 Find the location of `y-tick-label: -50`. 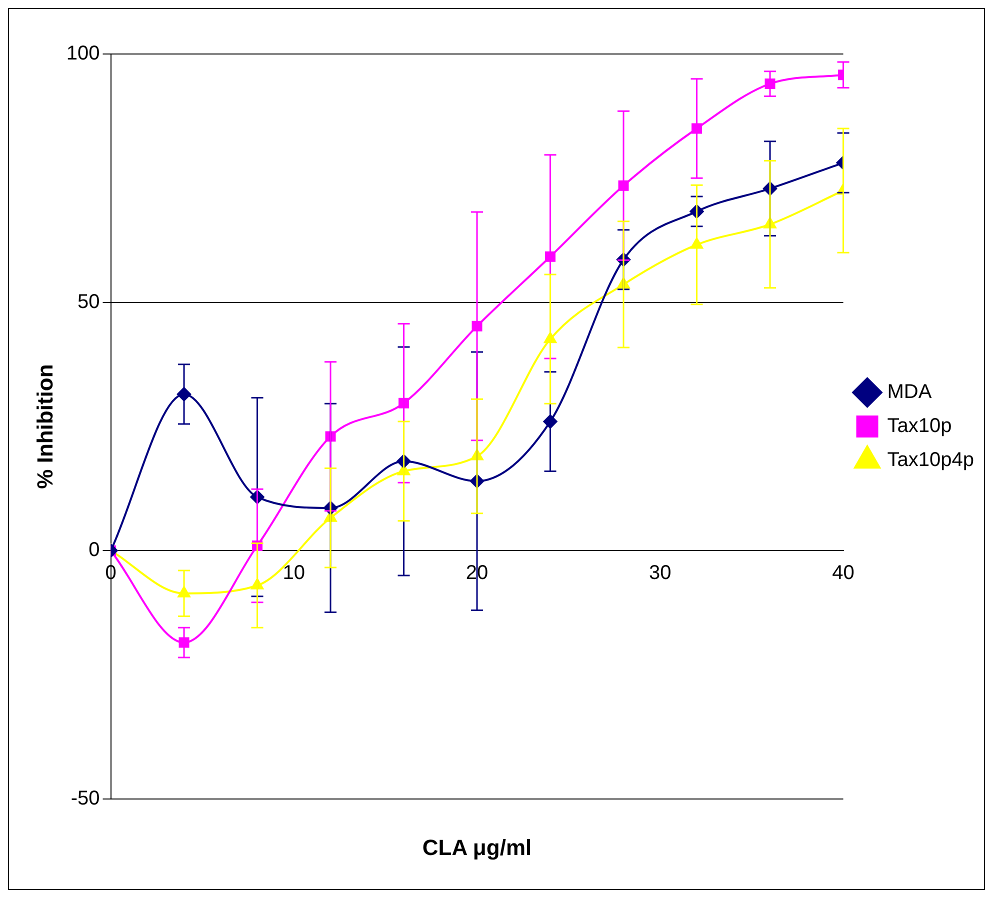

y-tick-label: -50 is located at coordinates (85, 799).